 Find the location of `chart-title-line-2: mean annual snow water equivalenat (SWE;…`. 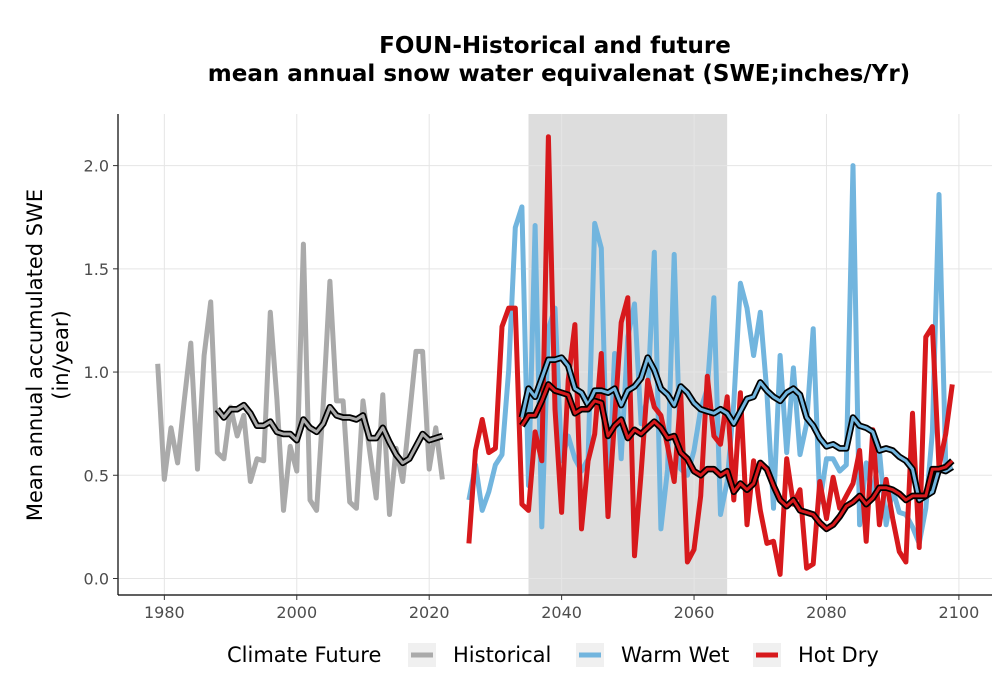

chart-title-line-2: mean annual snow water equivalenat (SWE;… is located at coordinates (559, 74).